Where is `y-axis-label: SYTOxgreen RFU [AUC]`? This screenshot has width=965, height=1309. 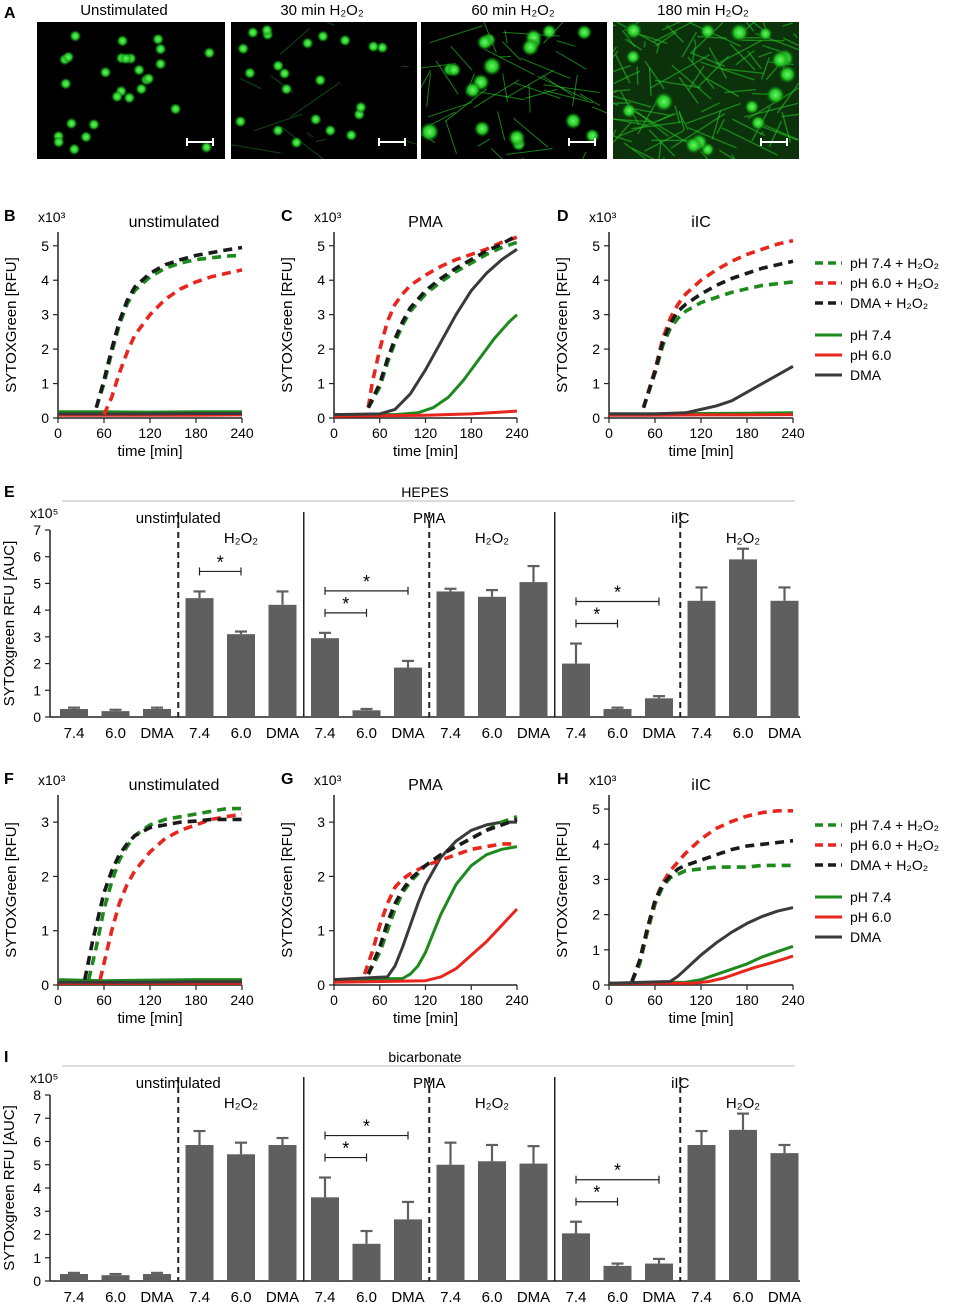 y-axis-label: SYTOxgreen RFU [AUC] is located at coordinates (9, 624).